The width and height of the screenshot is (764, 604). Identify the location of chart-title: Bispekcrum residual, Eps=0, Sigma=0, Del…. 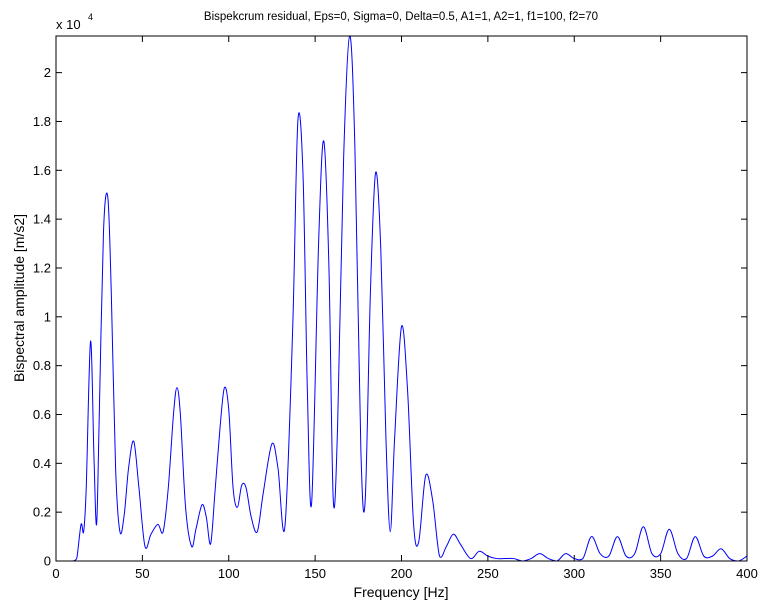
(401, 17).